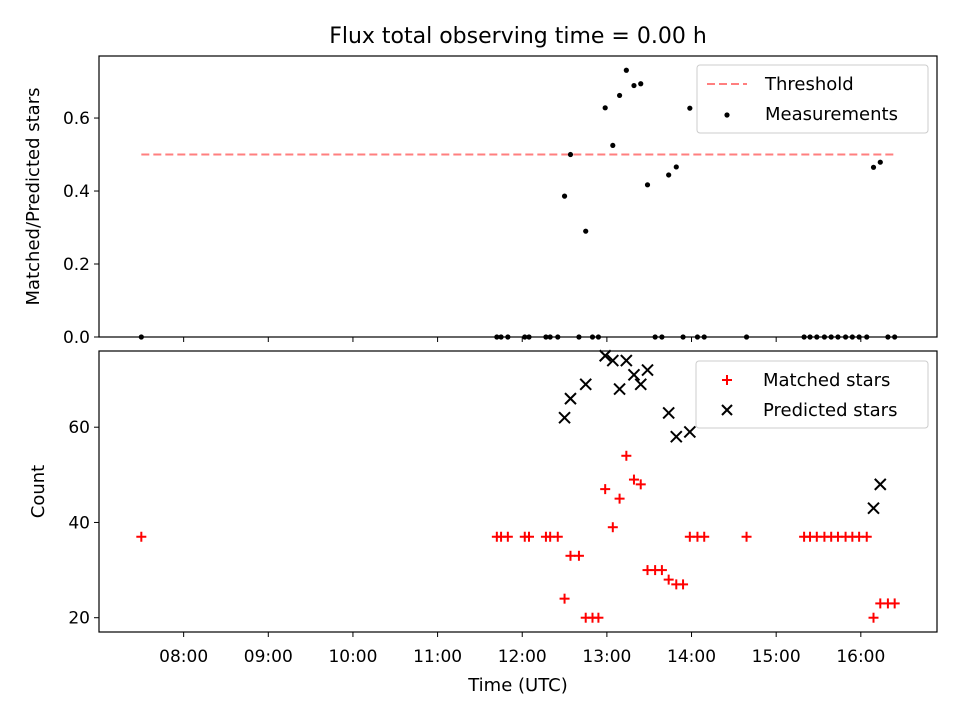  I want to click on y-tick-label: 20, so click(79, 619).